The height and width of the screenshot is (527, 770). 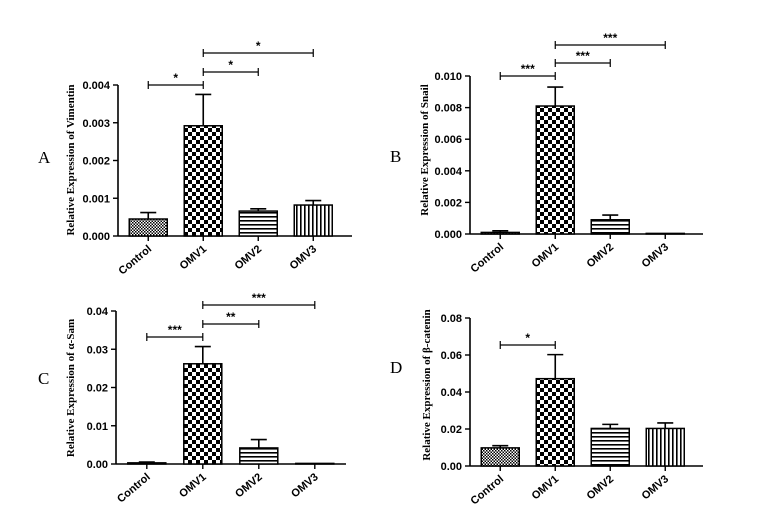 I want to click on panel-letter: B, so click(x=395, y=156).